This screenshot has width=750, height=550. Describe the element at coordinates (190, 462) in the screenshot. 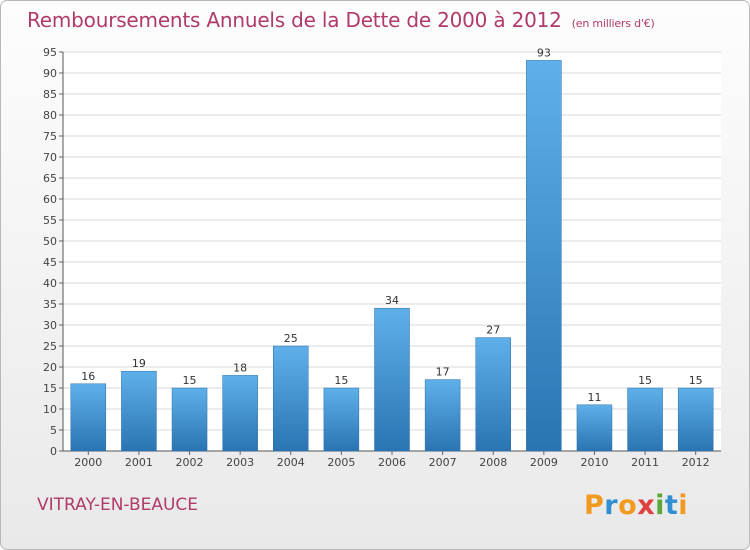

I see `x-tick-label: 2002` at that location.